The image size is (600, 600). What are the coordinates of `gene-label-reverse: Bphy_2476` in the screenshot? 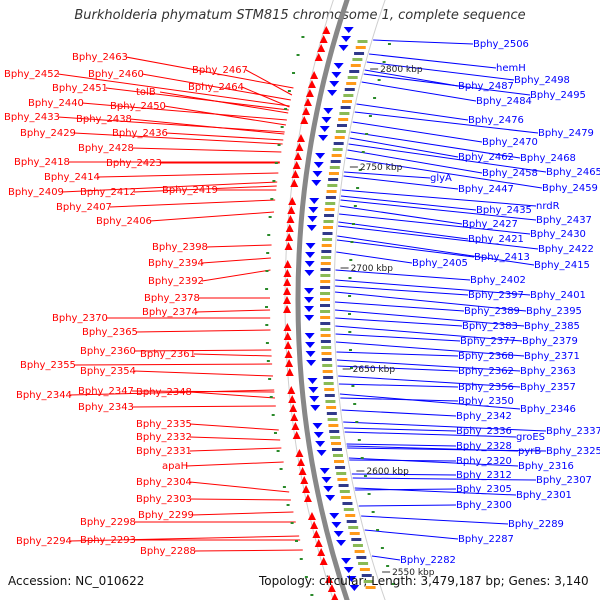 It's located at (496, 120).